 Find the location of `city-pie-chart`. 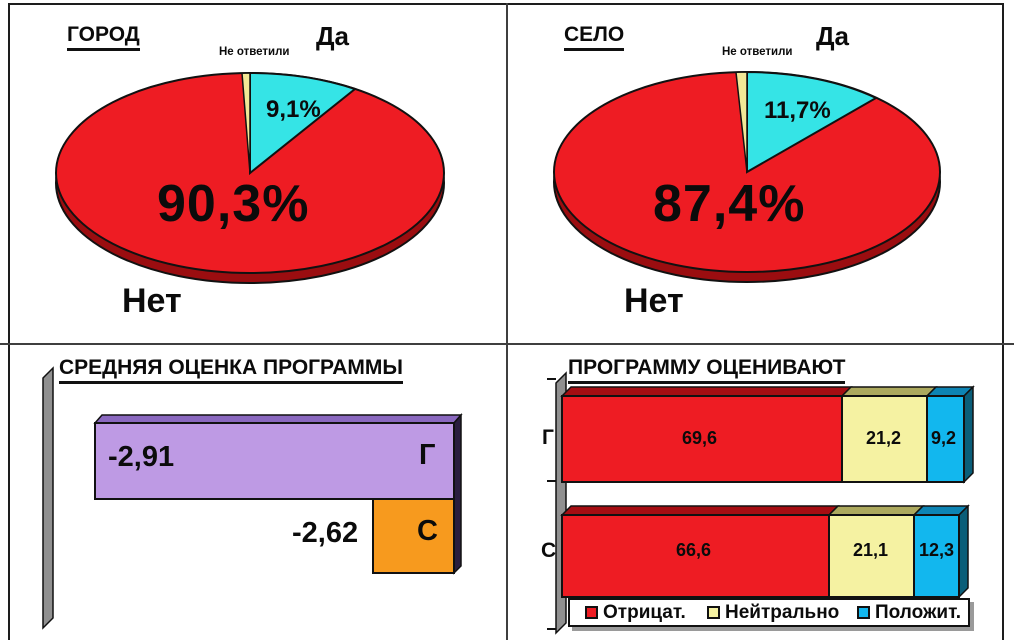

city-pie-chart is located at coordinates (250, 177).